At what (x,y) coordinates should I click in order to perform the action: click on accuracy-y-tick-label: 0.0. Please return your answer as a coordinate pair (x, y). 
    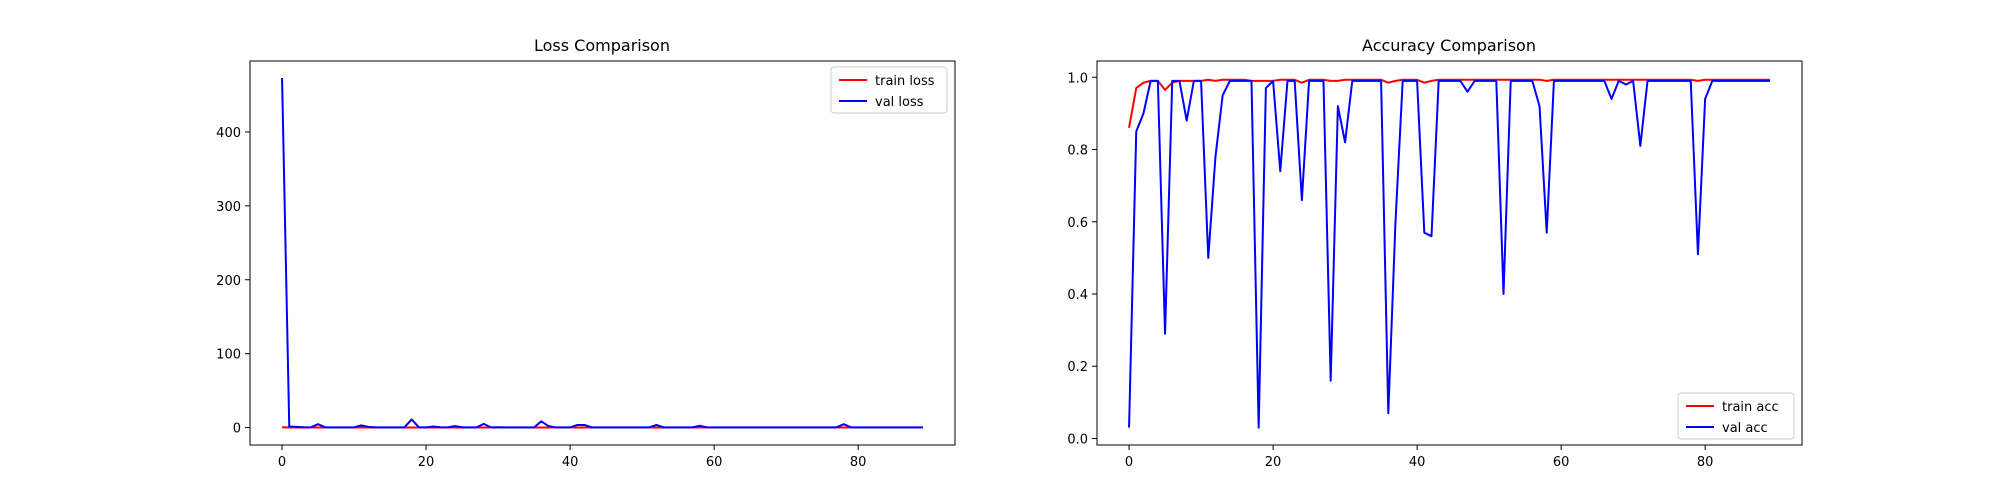
    Looking at the image, I should click on (1077, 439).